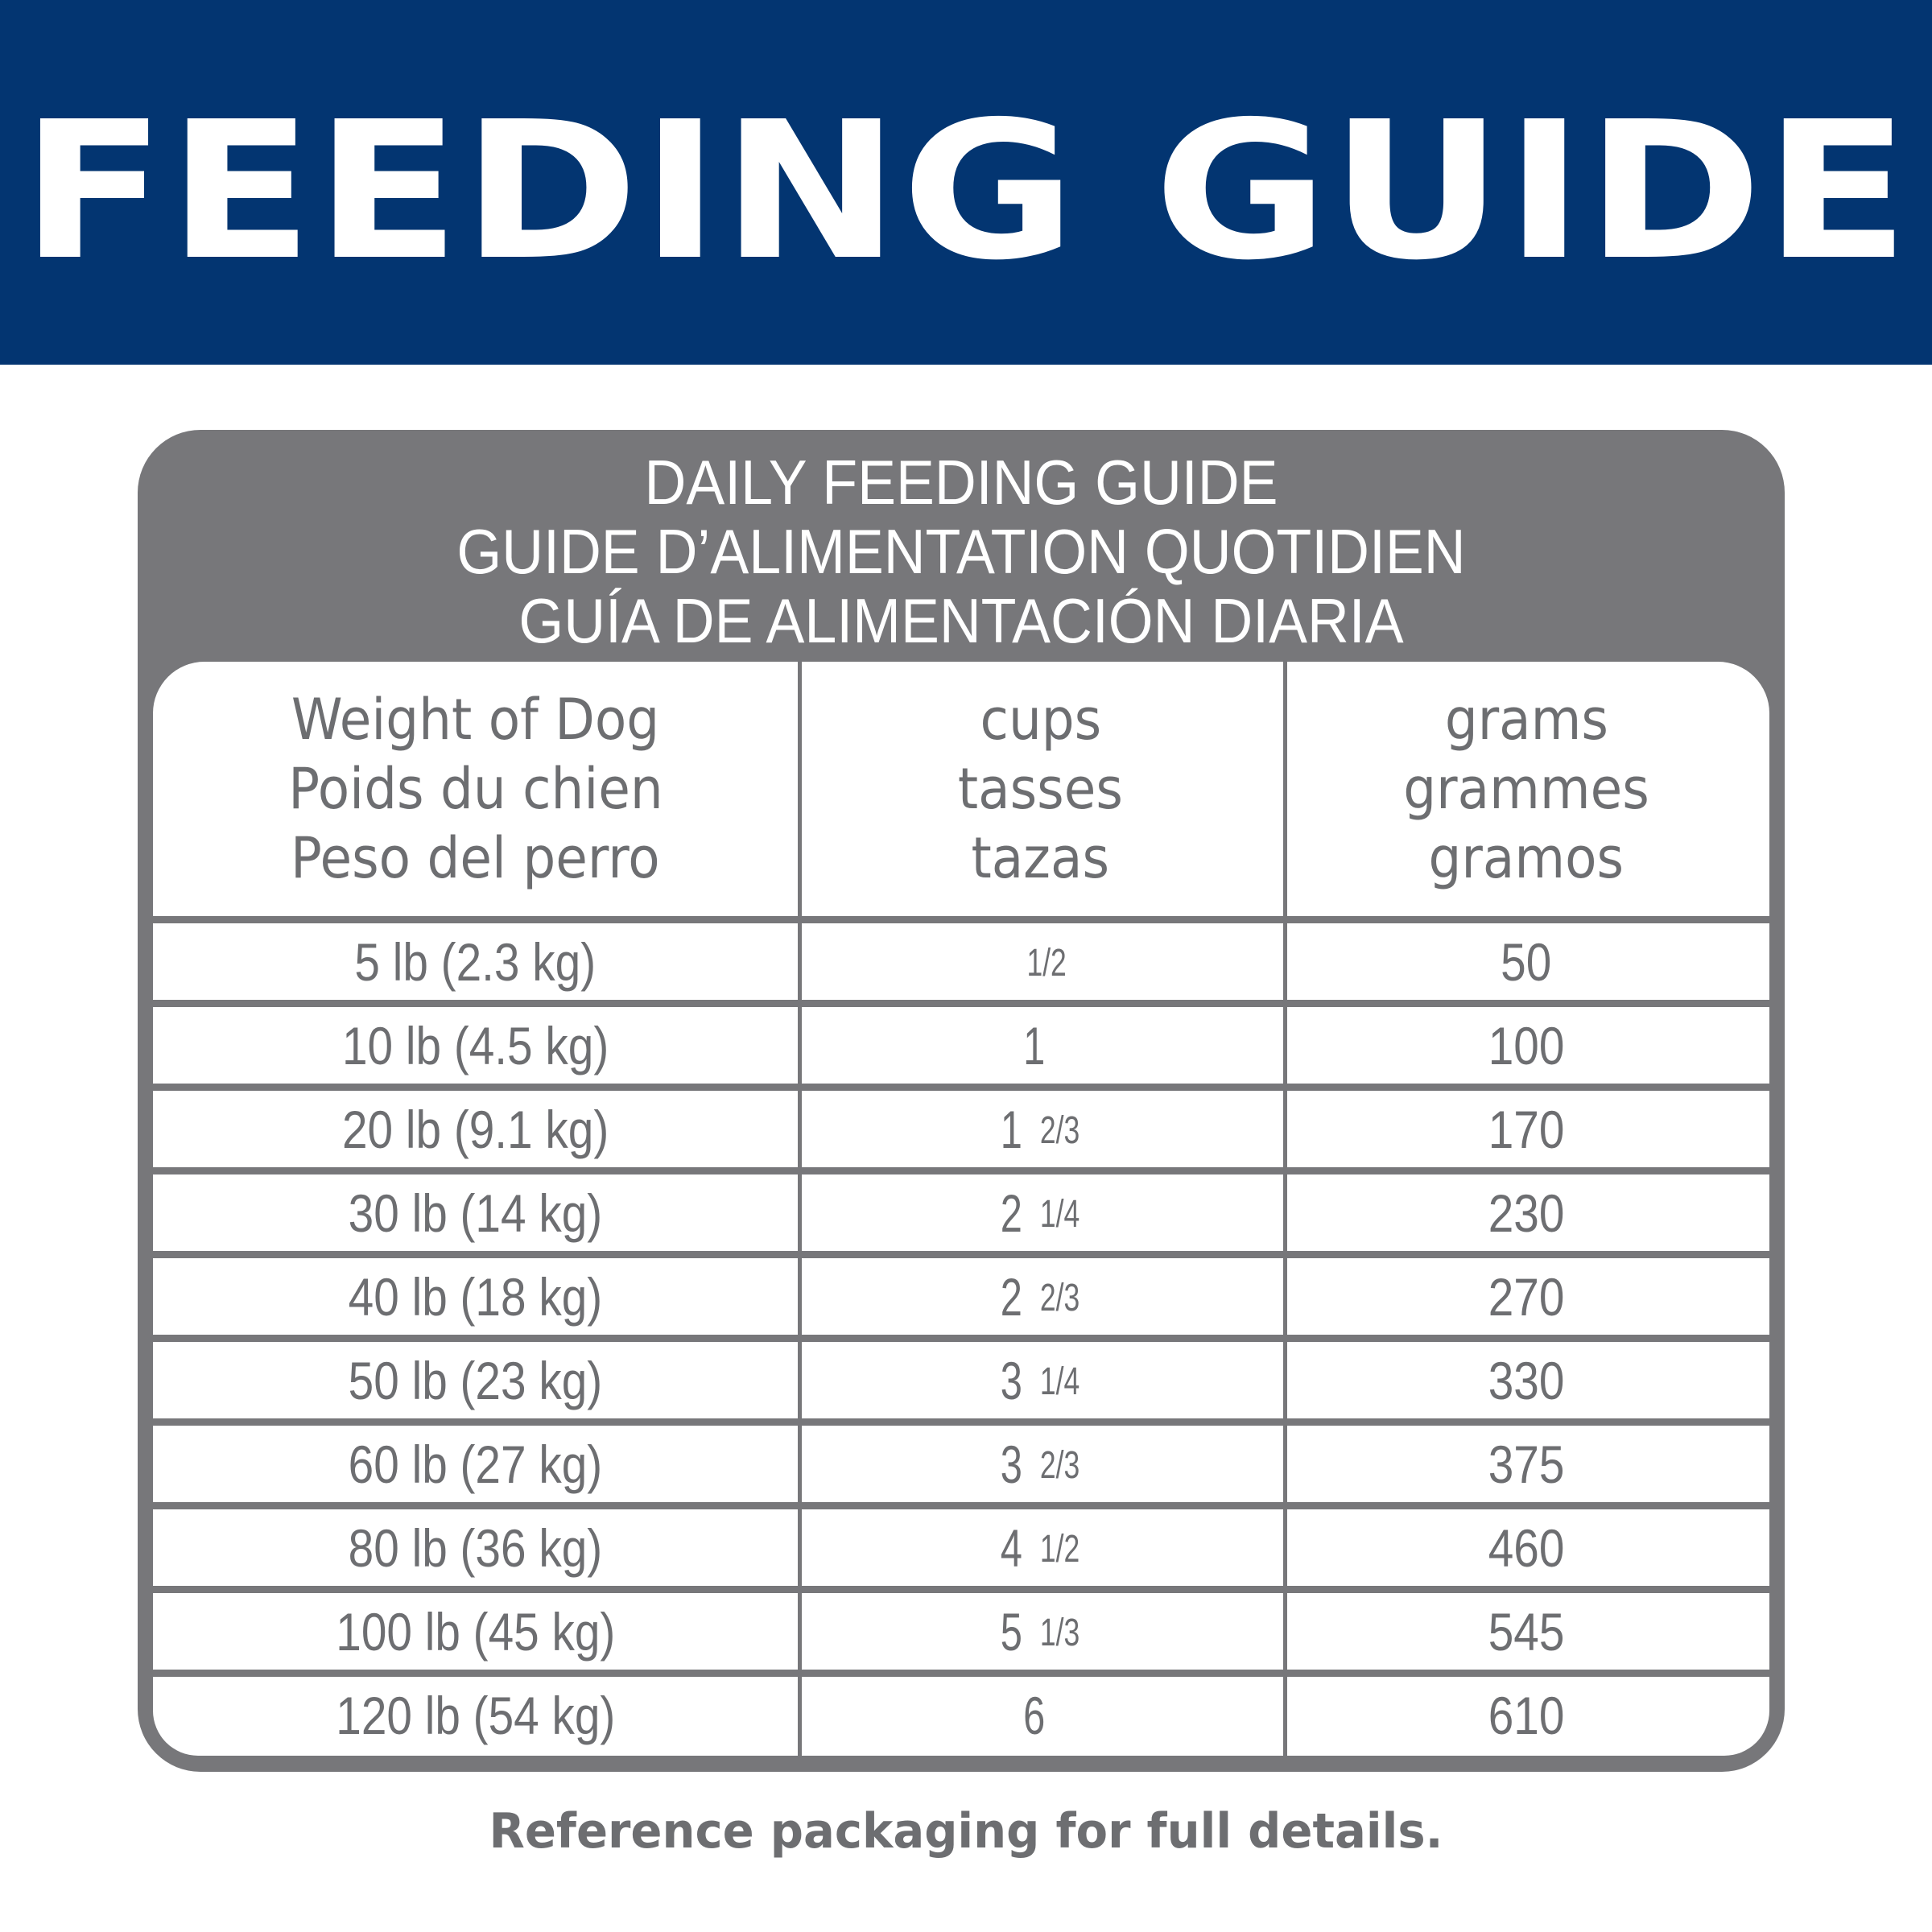  What do you see at coordinates (1040, 1464) in the screenshot?
I see `cups-cell: 3 2/3` at bounding box center [1040, 1464].